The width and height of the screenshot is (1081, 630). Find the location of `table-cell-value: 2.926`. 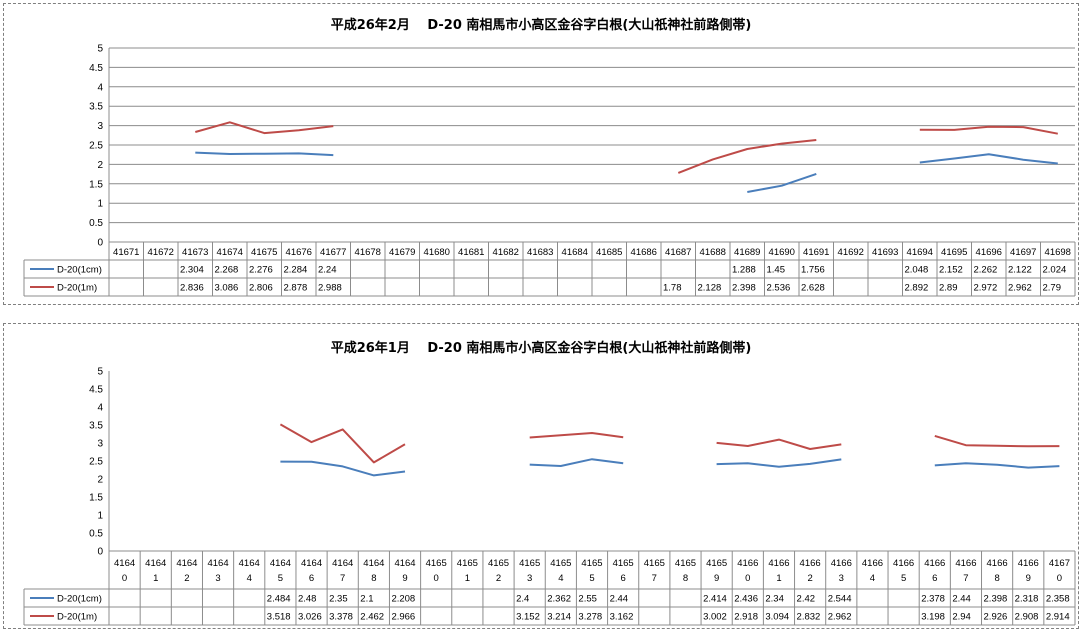

table-cell-value: 2.926 is located at coordinates (996, 617).